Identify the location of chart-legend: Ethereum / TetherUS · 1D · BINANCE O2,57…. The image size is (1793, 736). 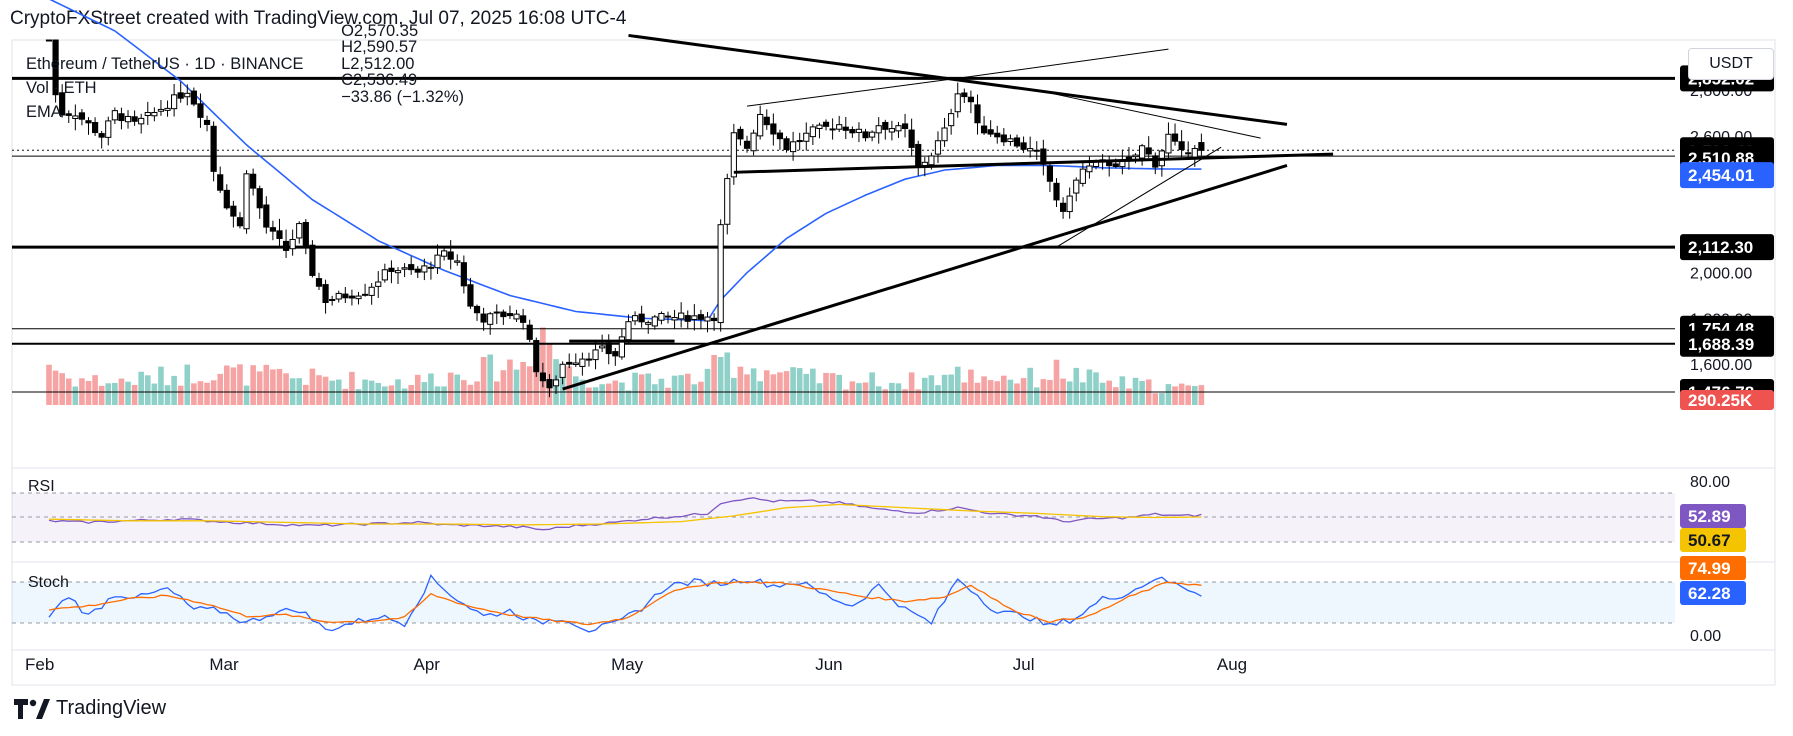
(250, 73).